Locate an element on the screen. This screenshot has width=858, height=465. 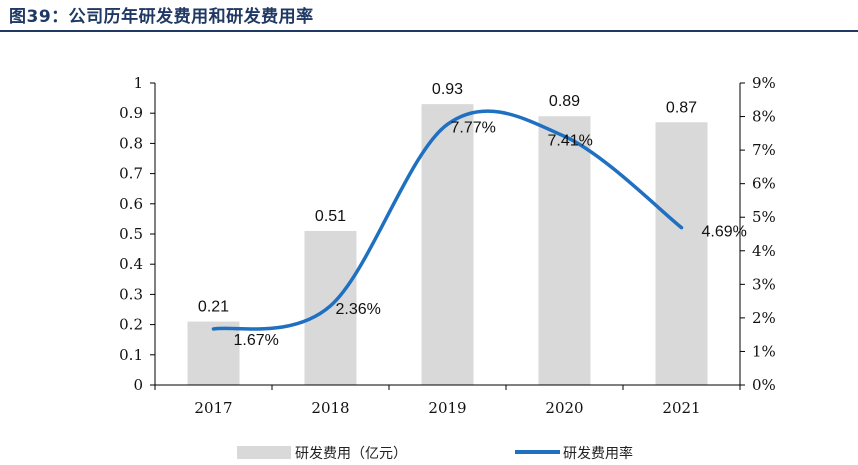
x-tick-label: 2017 is located at coordinates (213, 408).